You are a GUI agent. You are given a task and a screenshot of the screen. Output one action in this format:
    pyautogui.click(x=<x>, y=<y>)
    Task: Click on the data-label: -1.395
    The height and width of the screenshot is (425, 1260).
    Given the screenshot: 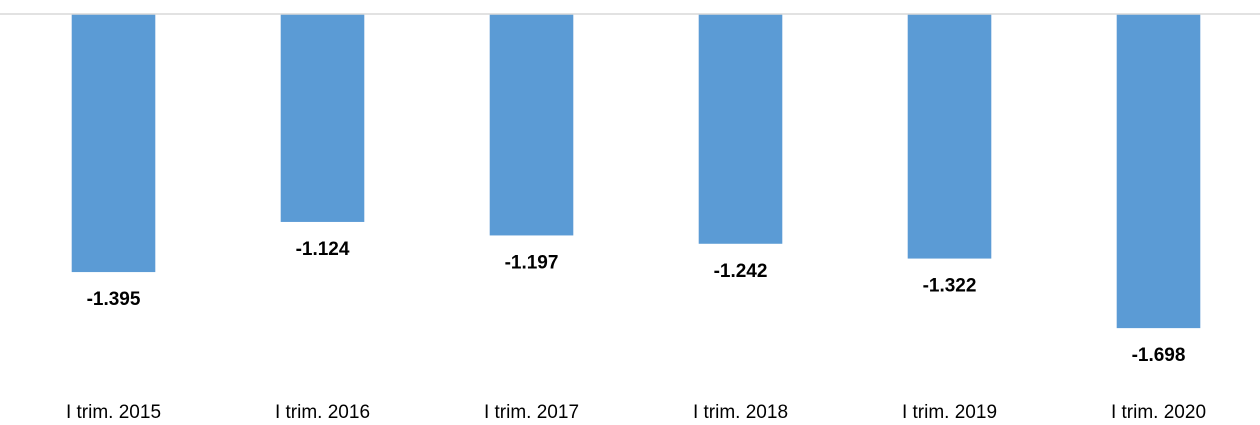 What is the action you would take?
    pyautogui.click(x=114, y=299)
    